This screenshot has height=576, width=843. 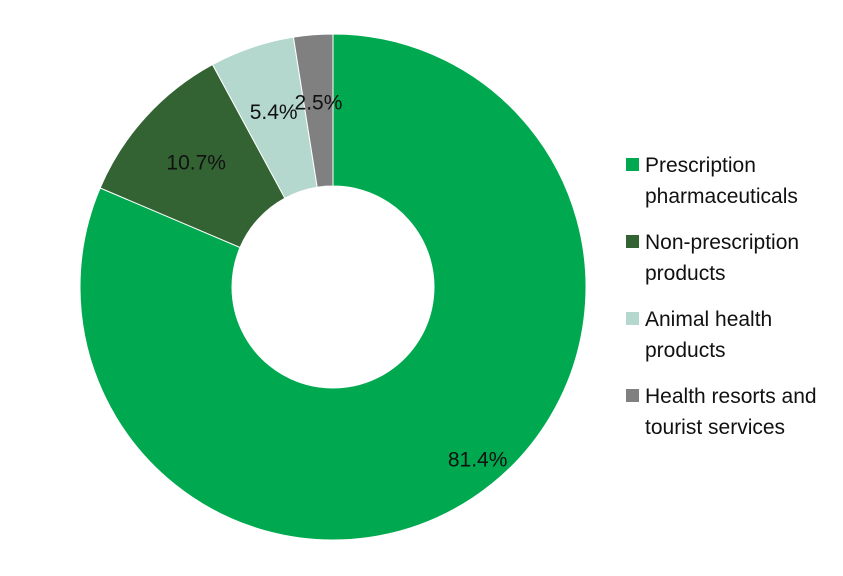 I want to click on legend-label-line2: tourist services, so click(x=715, y=427).